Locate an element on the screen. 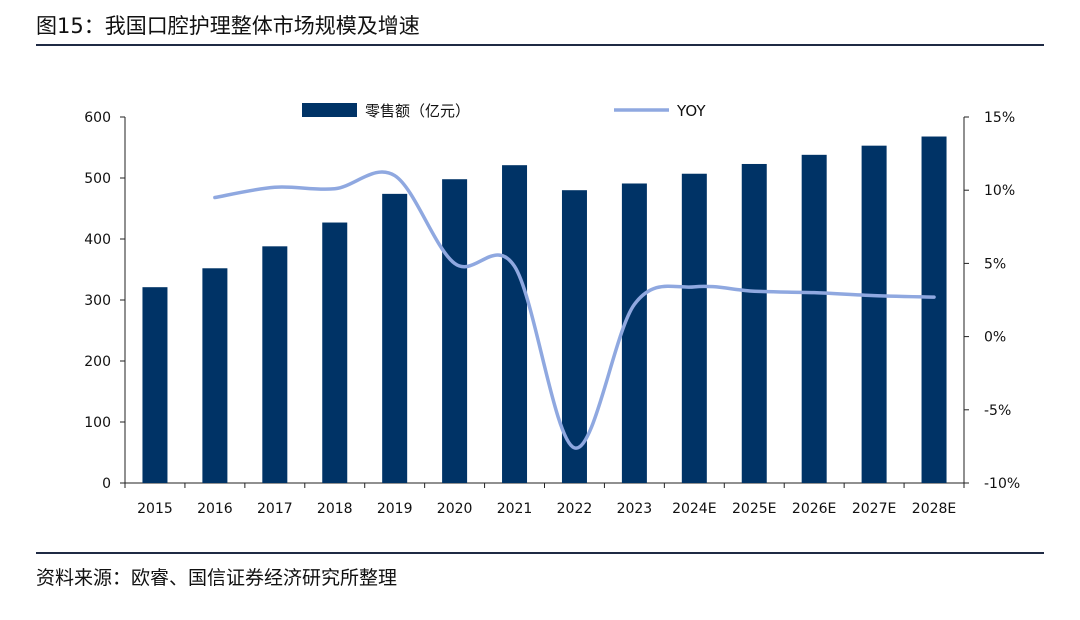  y-left-tick-label: 0 is located at coordinates (106, 484).